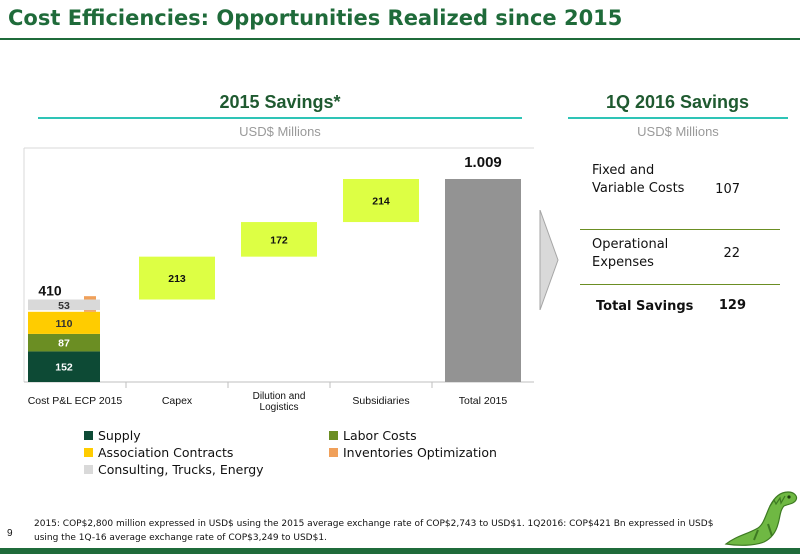 The width and height of the screenshot is (800, 554). I want to click on legend-item: Inventories Optimization, so click(413, 452).